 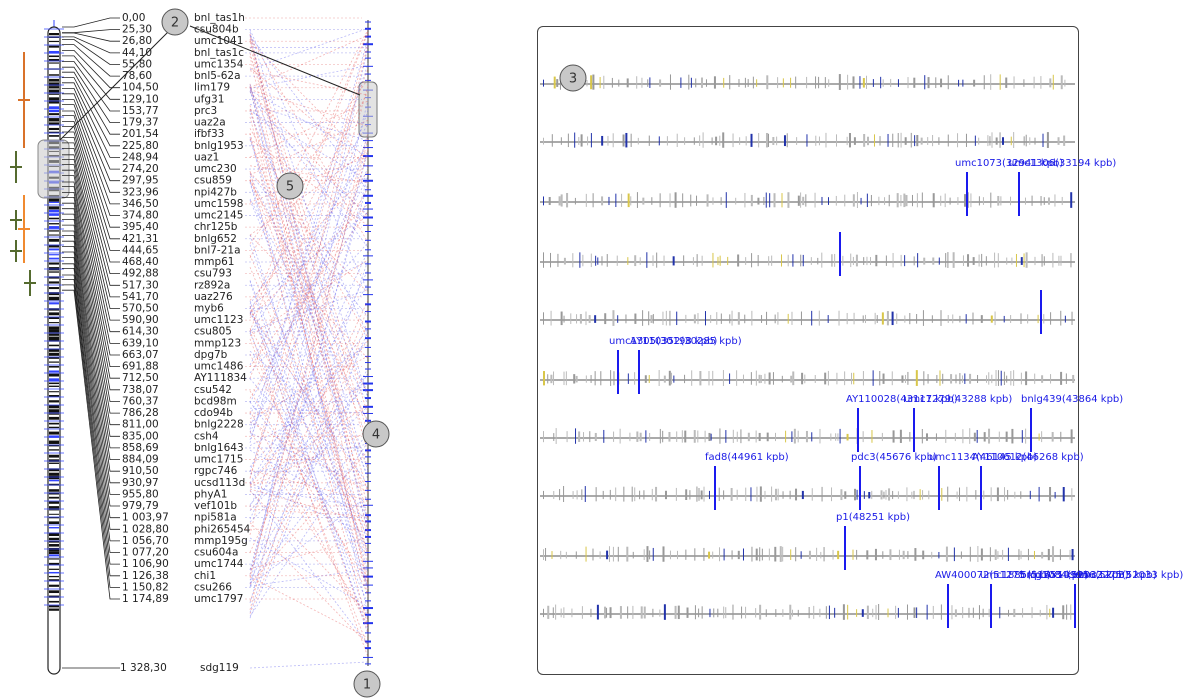 I want to click on marker-position: 786,28, so click(x=140, y=413).